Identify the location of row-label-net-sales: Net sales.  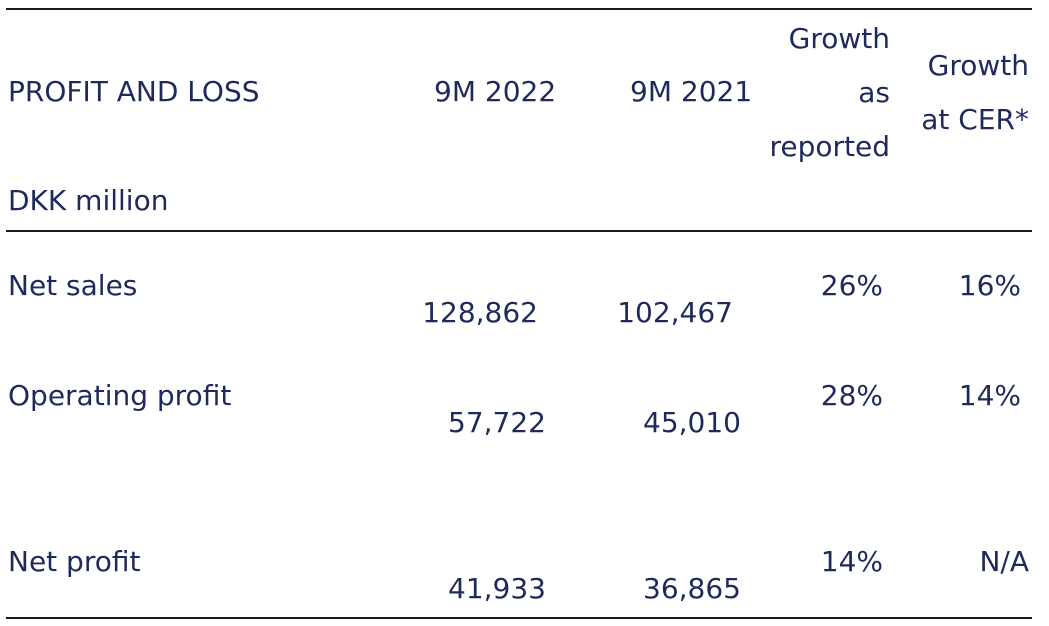
(73, 285).